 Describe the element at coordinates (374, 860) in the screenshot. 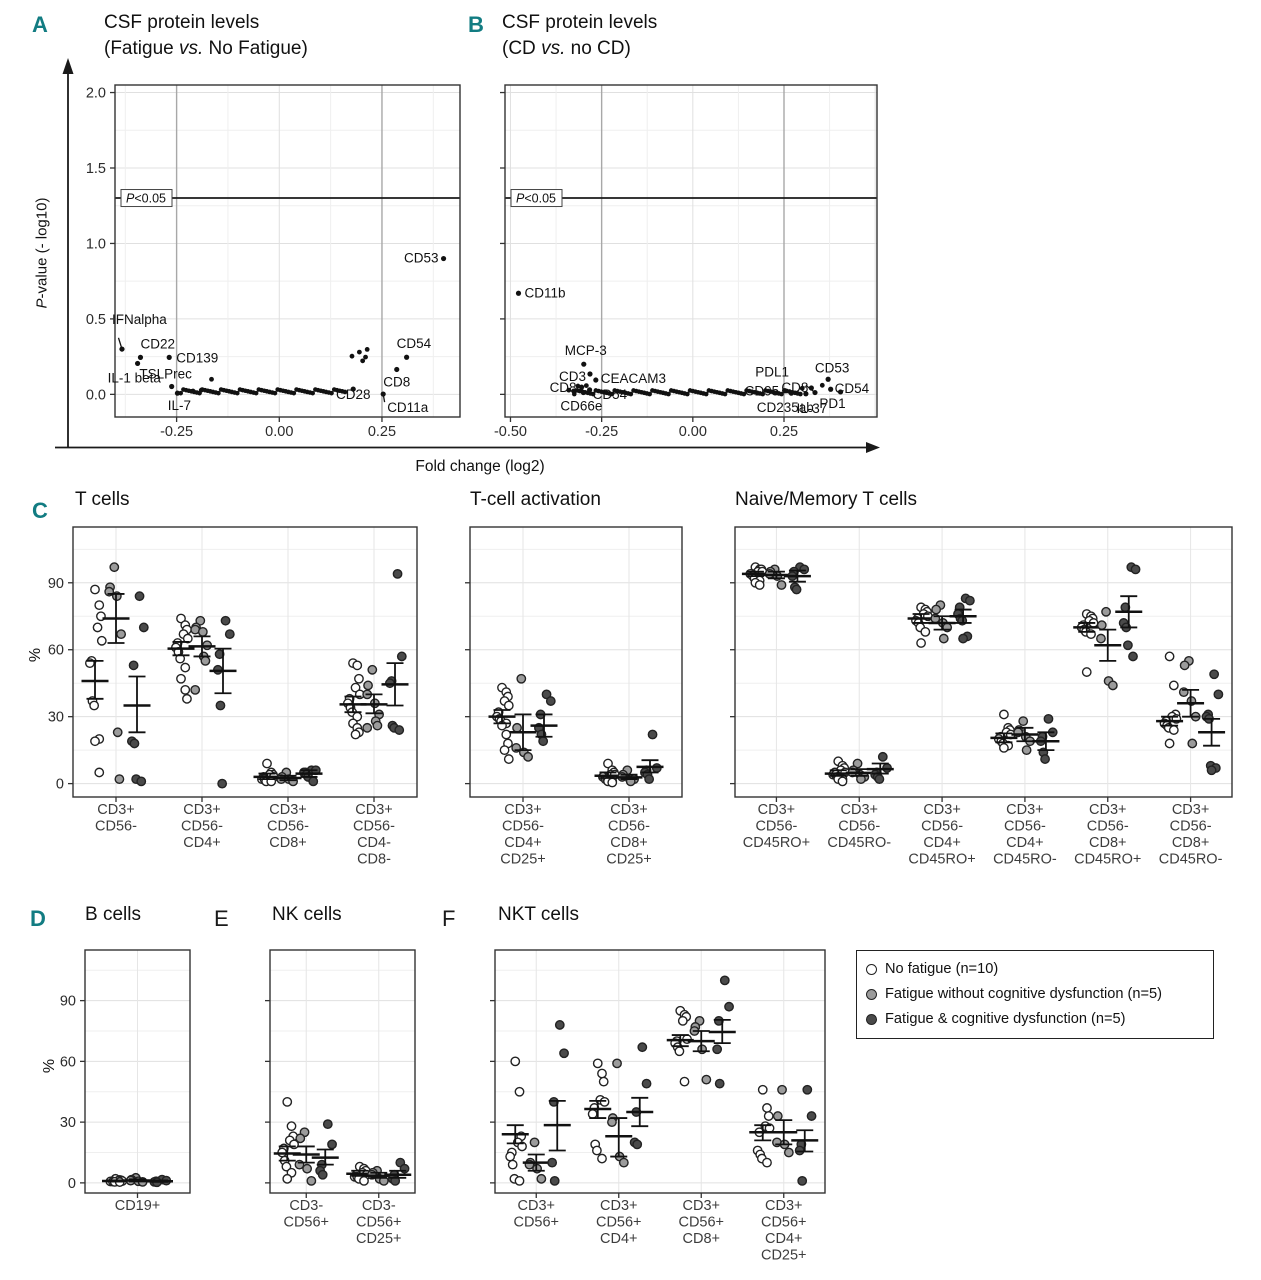

I see `svg-text: CD8-` at that location.